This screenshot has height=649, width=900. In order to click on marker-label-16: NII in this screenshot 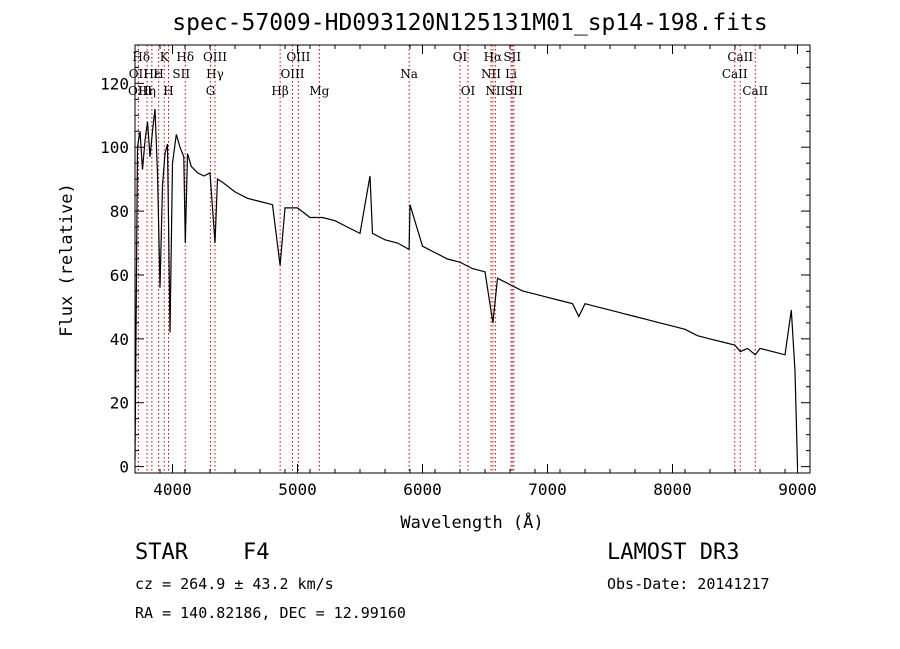, I will do `click(491, 74)`.